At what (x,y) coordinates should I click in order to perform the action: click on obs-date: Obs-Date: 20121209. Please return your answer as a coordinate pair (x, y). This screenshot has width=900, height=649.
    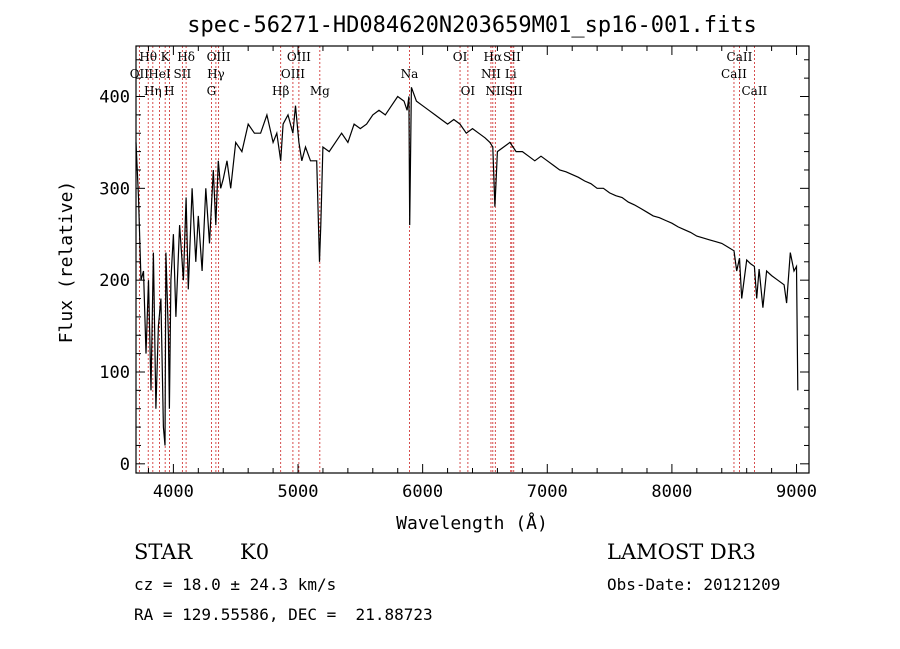
    Looking at the image, I should click on (694, 584).